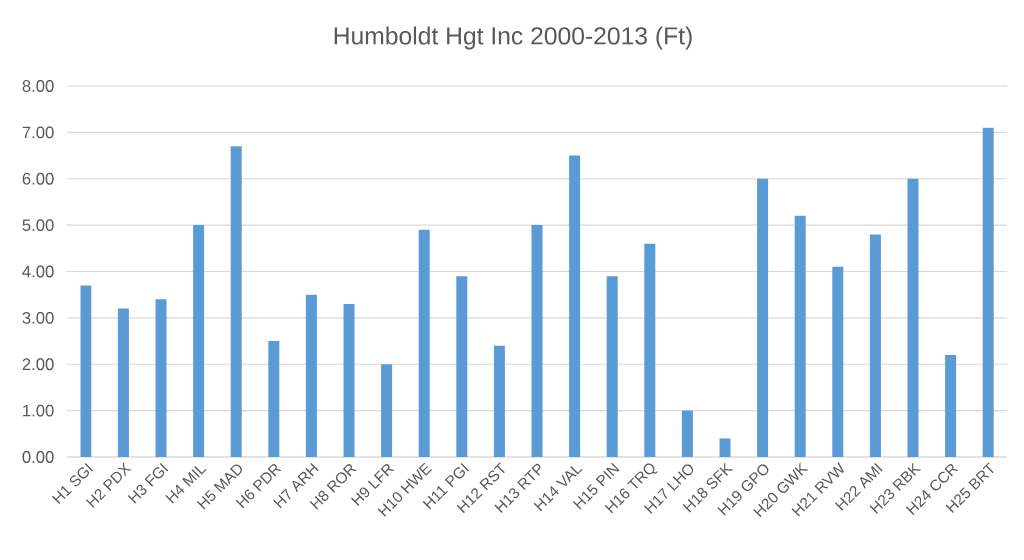  I want to click on y-tick-label: 4.00, so click(38, 271).